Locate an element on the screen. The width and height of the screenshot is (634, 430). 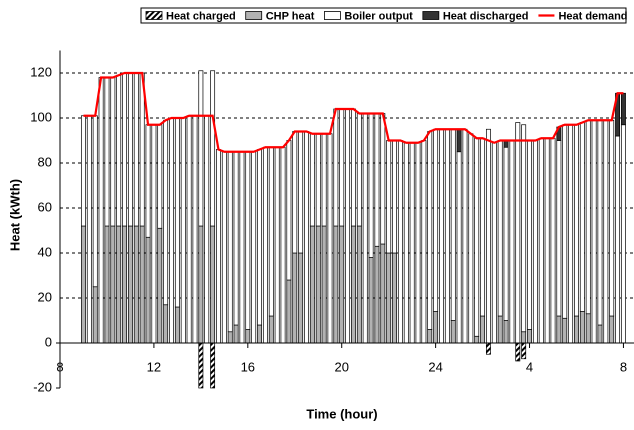
legend-label: Heat demand is located at coordinates (592, 16).